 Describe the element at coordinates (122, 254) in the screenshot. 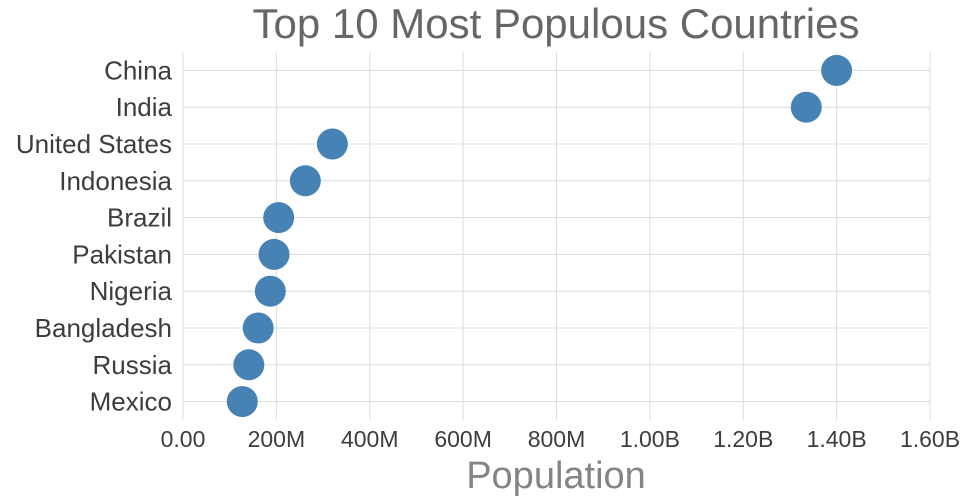

I see `category-label: Pakistan` at that location.